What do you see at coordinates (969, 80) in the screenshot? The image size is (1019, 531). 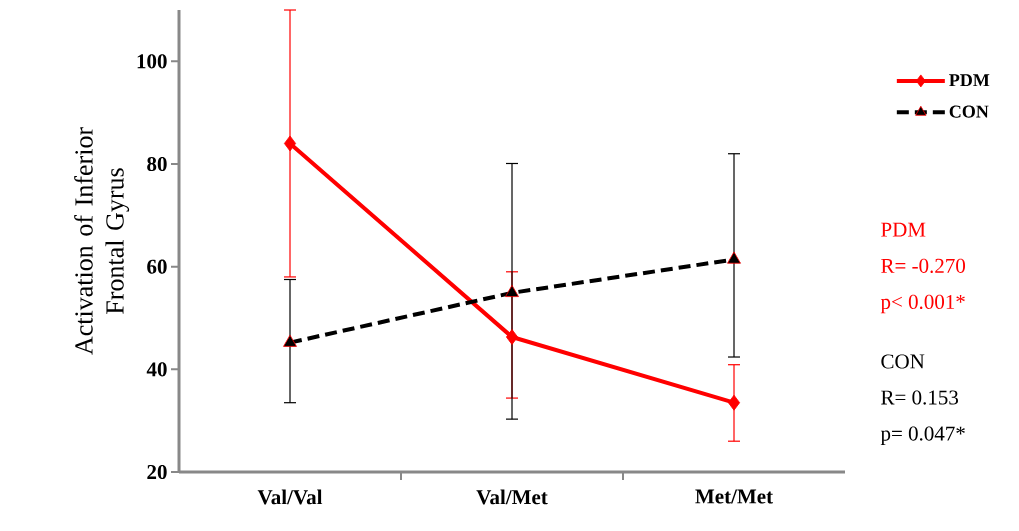 I see `legend-label: PDM` at bounding box center [969, 80].